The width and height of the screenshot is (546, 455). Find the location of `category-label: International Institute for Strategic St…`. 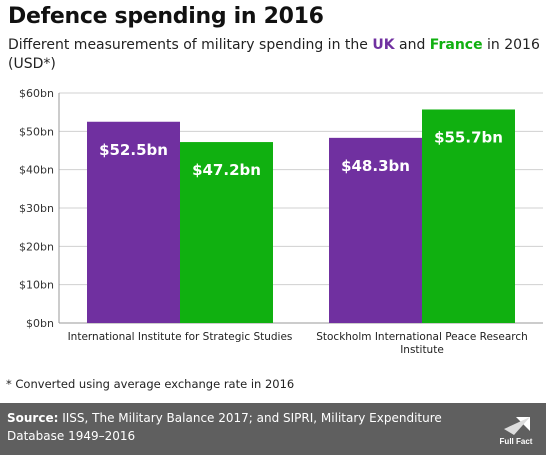

category-label: International Institute for Strategic St… is located at coordinates (180, 337).